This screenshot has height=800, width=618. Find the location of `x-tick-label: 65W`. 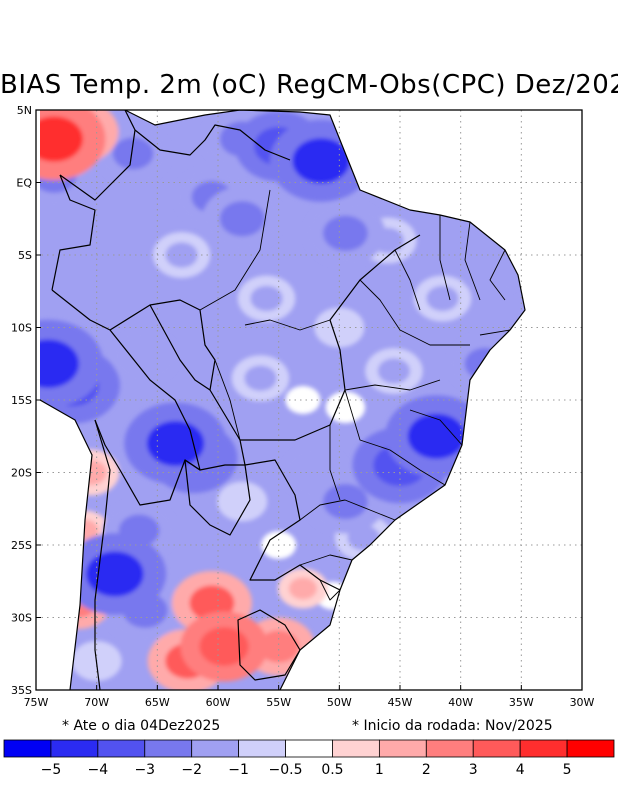

x-tick-label: 65W is located at coordinates (157, 702).